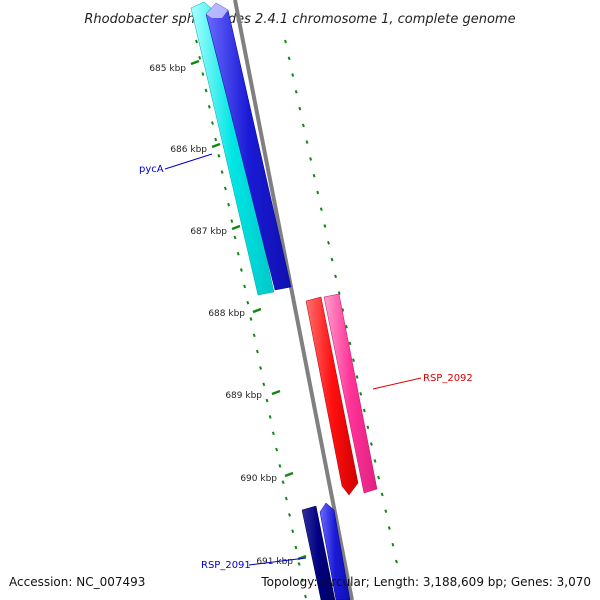  I want to click on gene-RSP_2091, so click(335, 551).